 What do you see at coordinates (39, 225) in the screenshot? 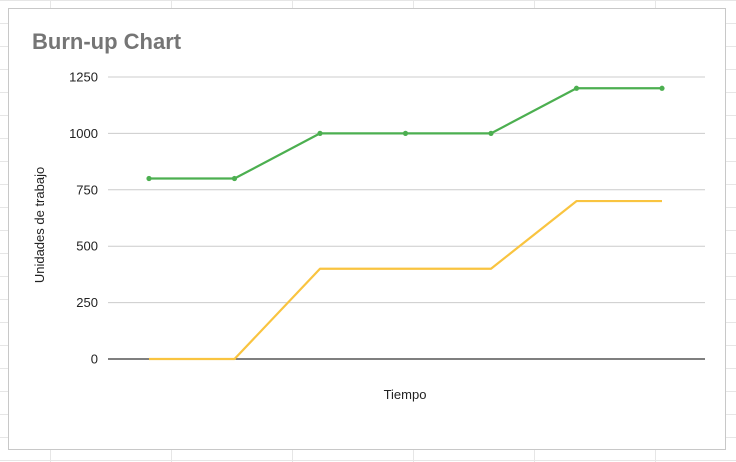
I see `y-axis-title: Unidades de trabajo` at bounding box center [39, 225].